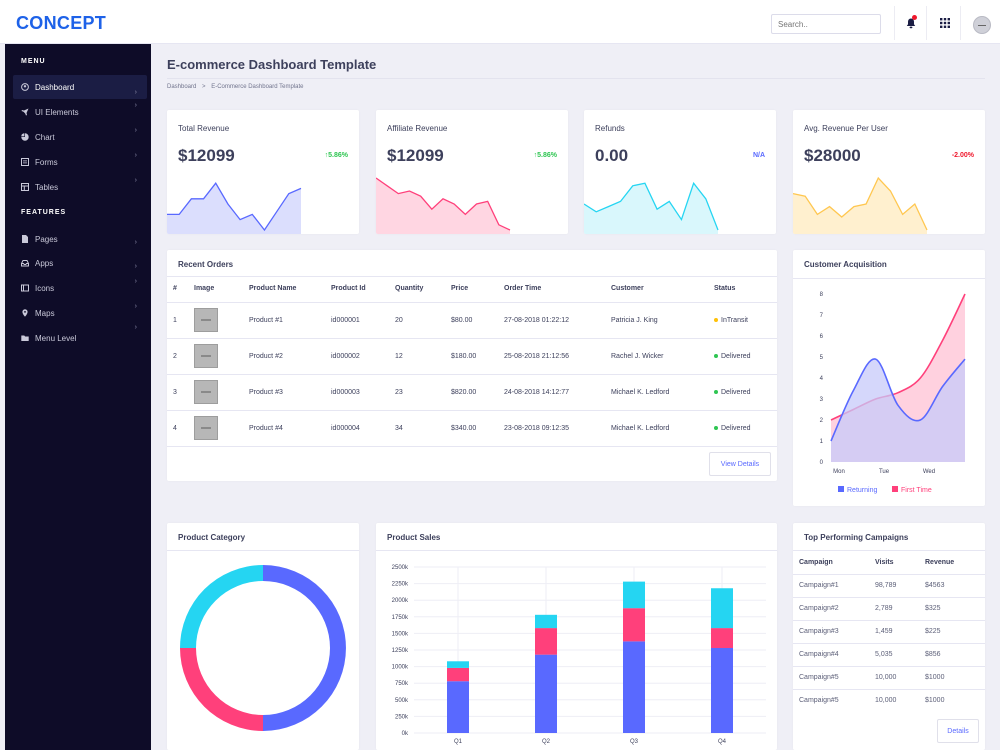 The height and width of the screenshot is (750, 1000). What do you see at coordinates (962, 155) in the screenshot?
I see `metric-change: -2.00%` at bounding box center [962, 155].